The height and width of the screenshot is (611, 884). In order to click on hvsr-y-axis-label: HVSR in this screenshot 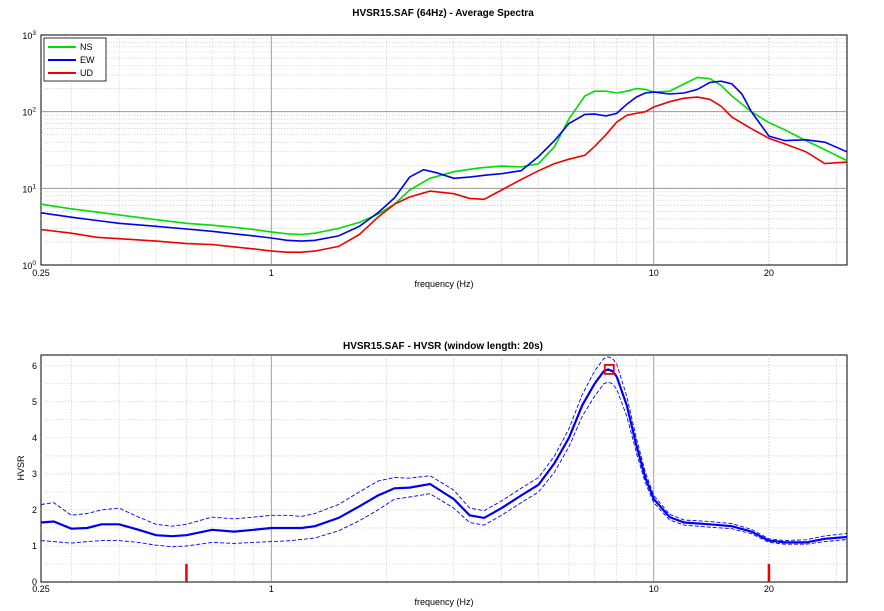, I will do `click(21, 468)`.